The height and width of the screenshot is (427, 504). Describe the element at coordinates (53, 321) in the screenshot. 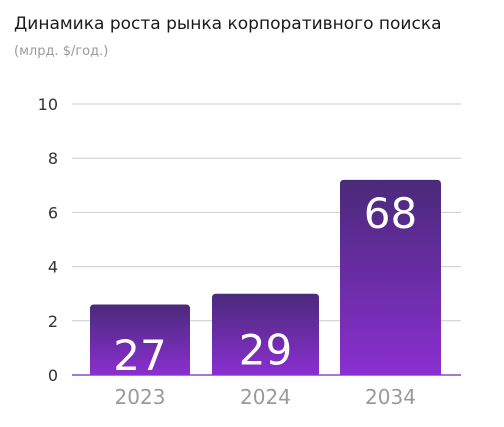

I see `y-tick-label: 2` at that location.